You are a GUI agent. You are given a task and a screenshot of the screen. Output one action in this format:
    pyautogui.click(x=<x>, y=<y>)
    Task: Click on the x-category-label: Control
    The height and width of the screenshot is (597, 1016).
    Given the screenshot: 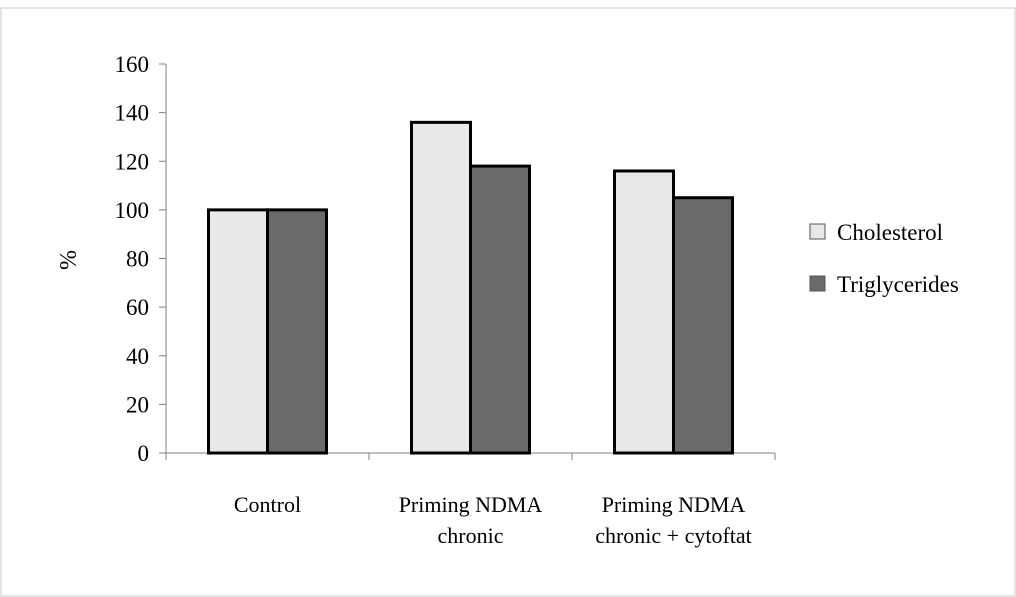 What is the action you would take?
    pyautogui.click(x=267, y=504)
    